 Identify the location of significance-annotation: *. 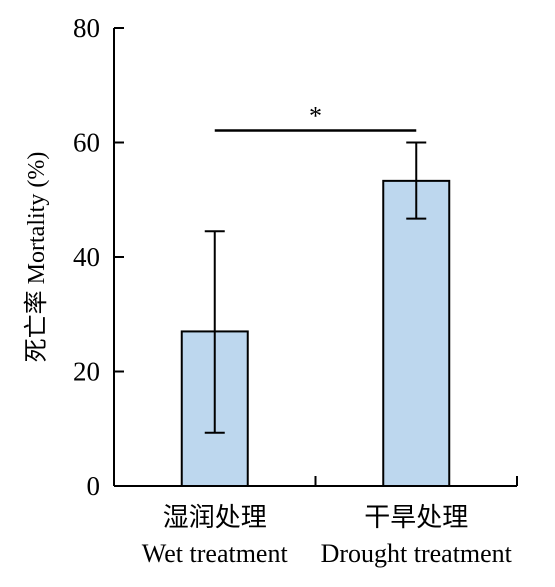
(315, 117).